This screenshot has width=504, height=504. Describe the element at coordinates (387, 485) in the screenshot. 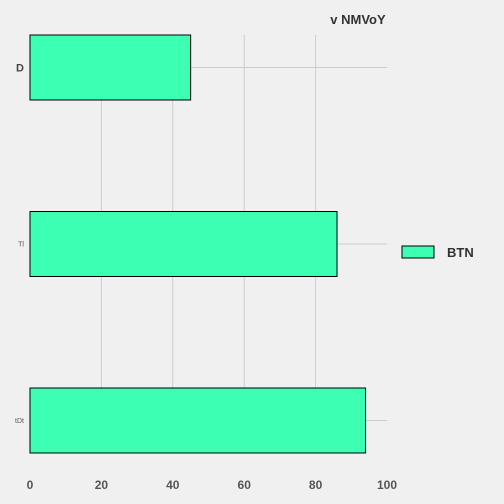

I see `x-tick-label: 100` at that location.